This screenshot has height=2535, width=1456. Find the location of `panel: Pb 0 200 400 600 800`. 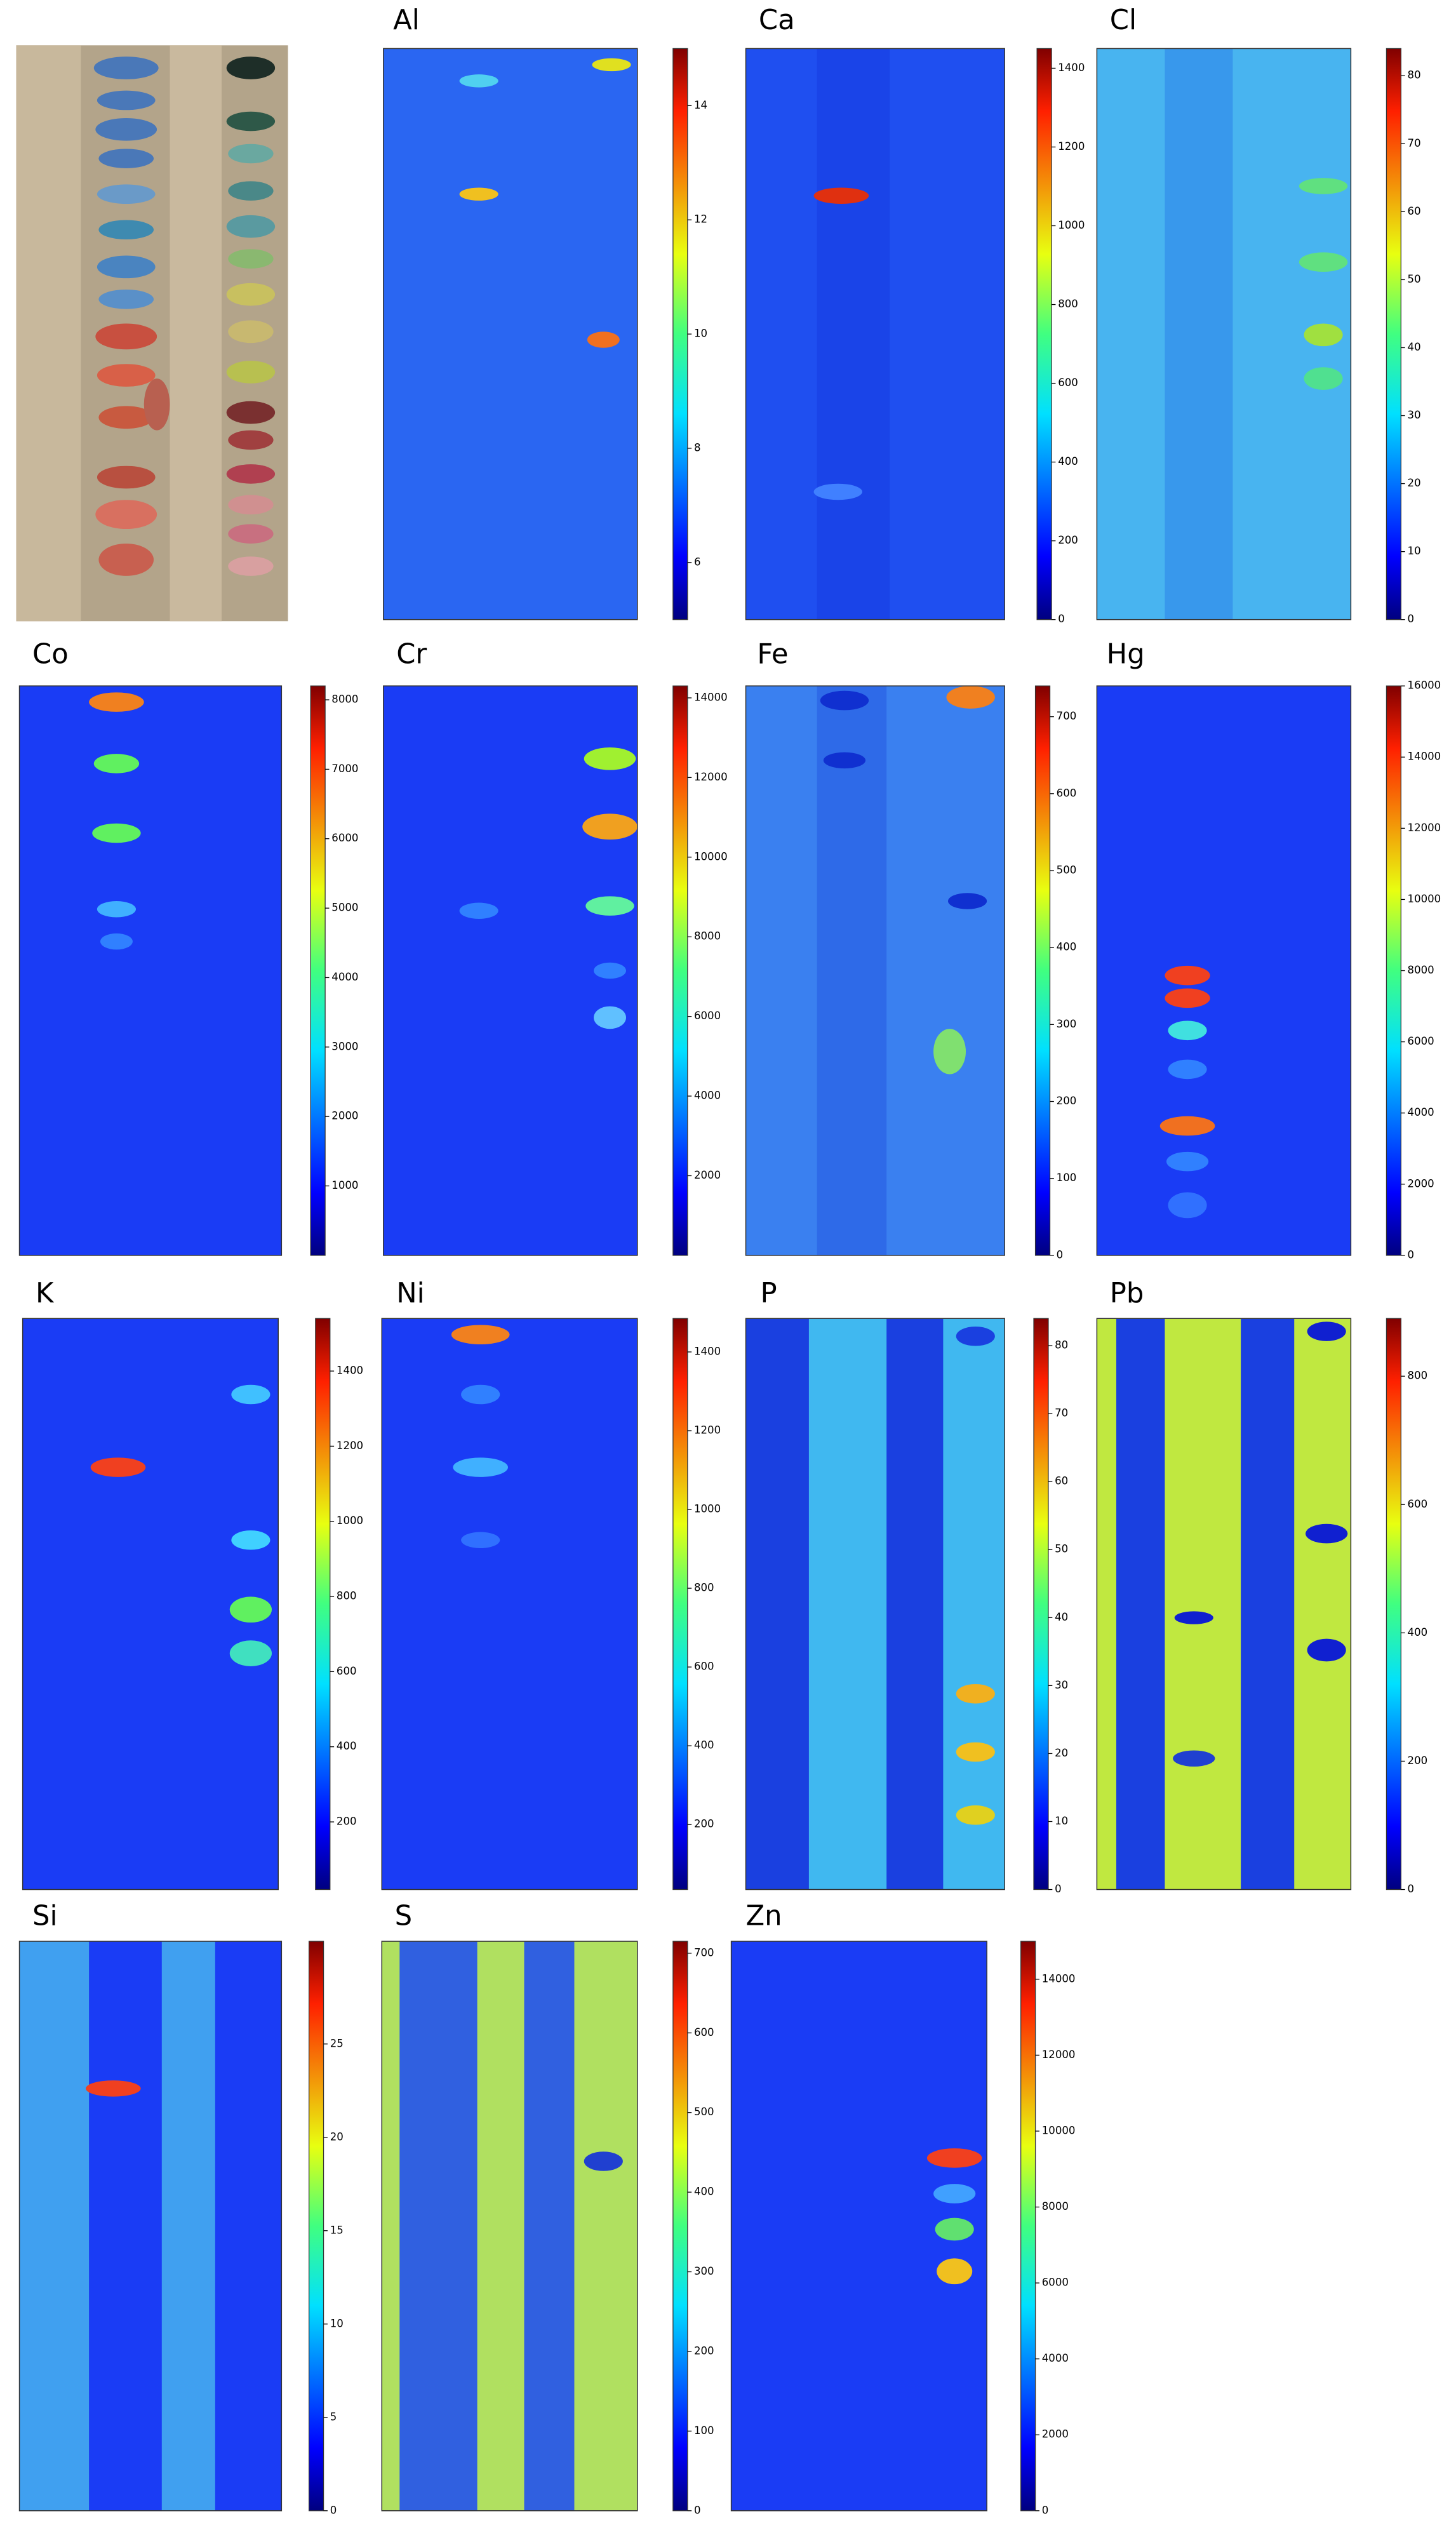

panel: Pb 0 200 400 600 800 is located at coordinates (1262, 1587).